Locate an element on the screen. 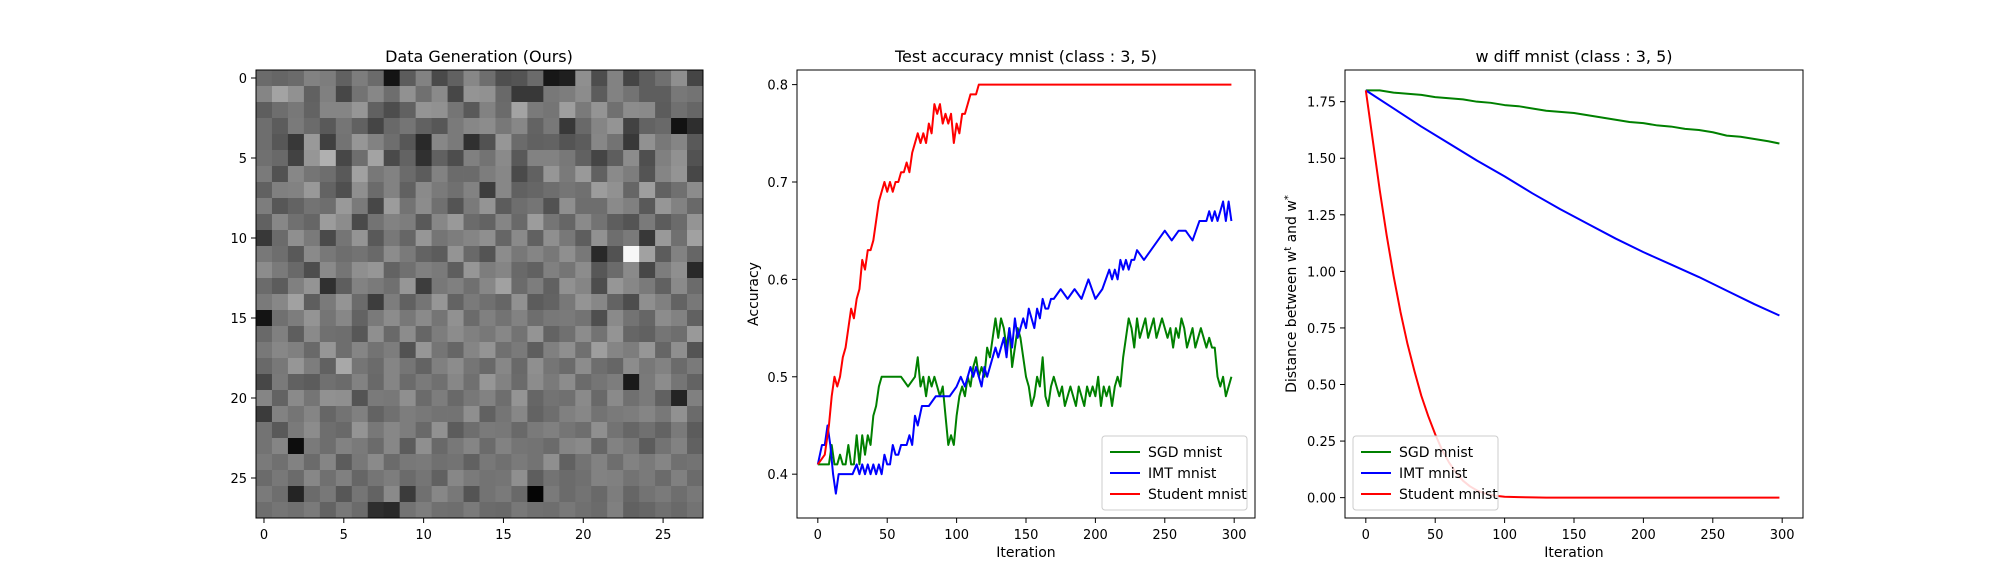  heatmap-x-tick-label: 15 is located at coordinates (503, 535).